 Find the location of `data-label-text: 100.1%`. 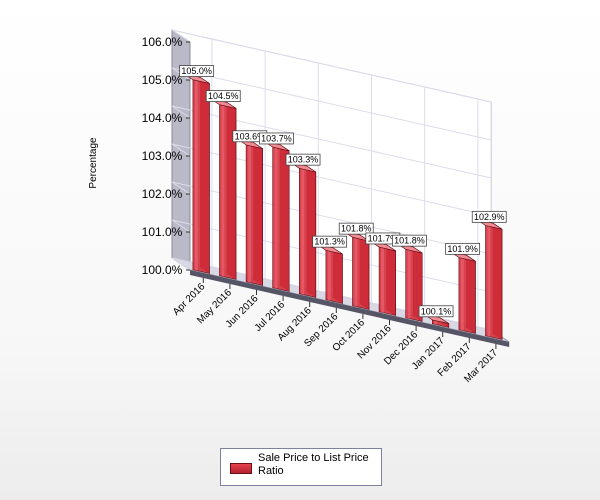

data-label-text: 100.1% is located at coordinates (436, 311).